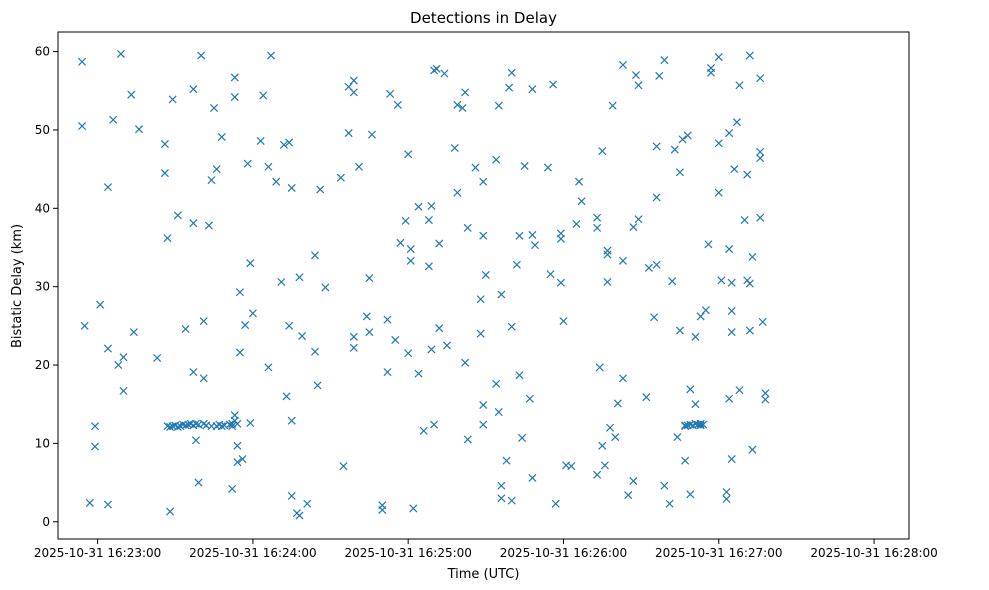  Describe the element at coordinates (42, 130) in the screenshot. I see `y-tick-label: 50` at that location.